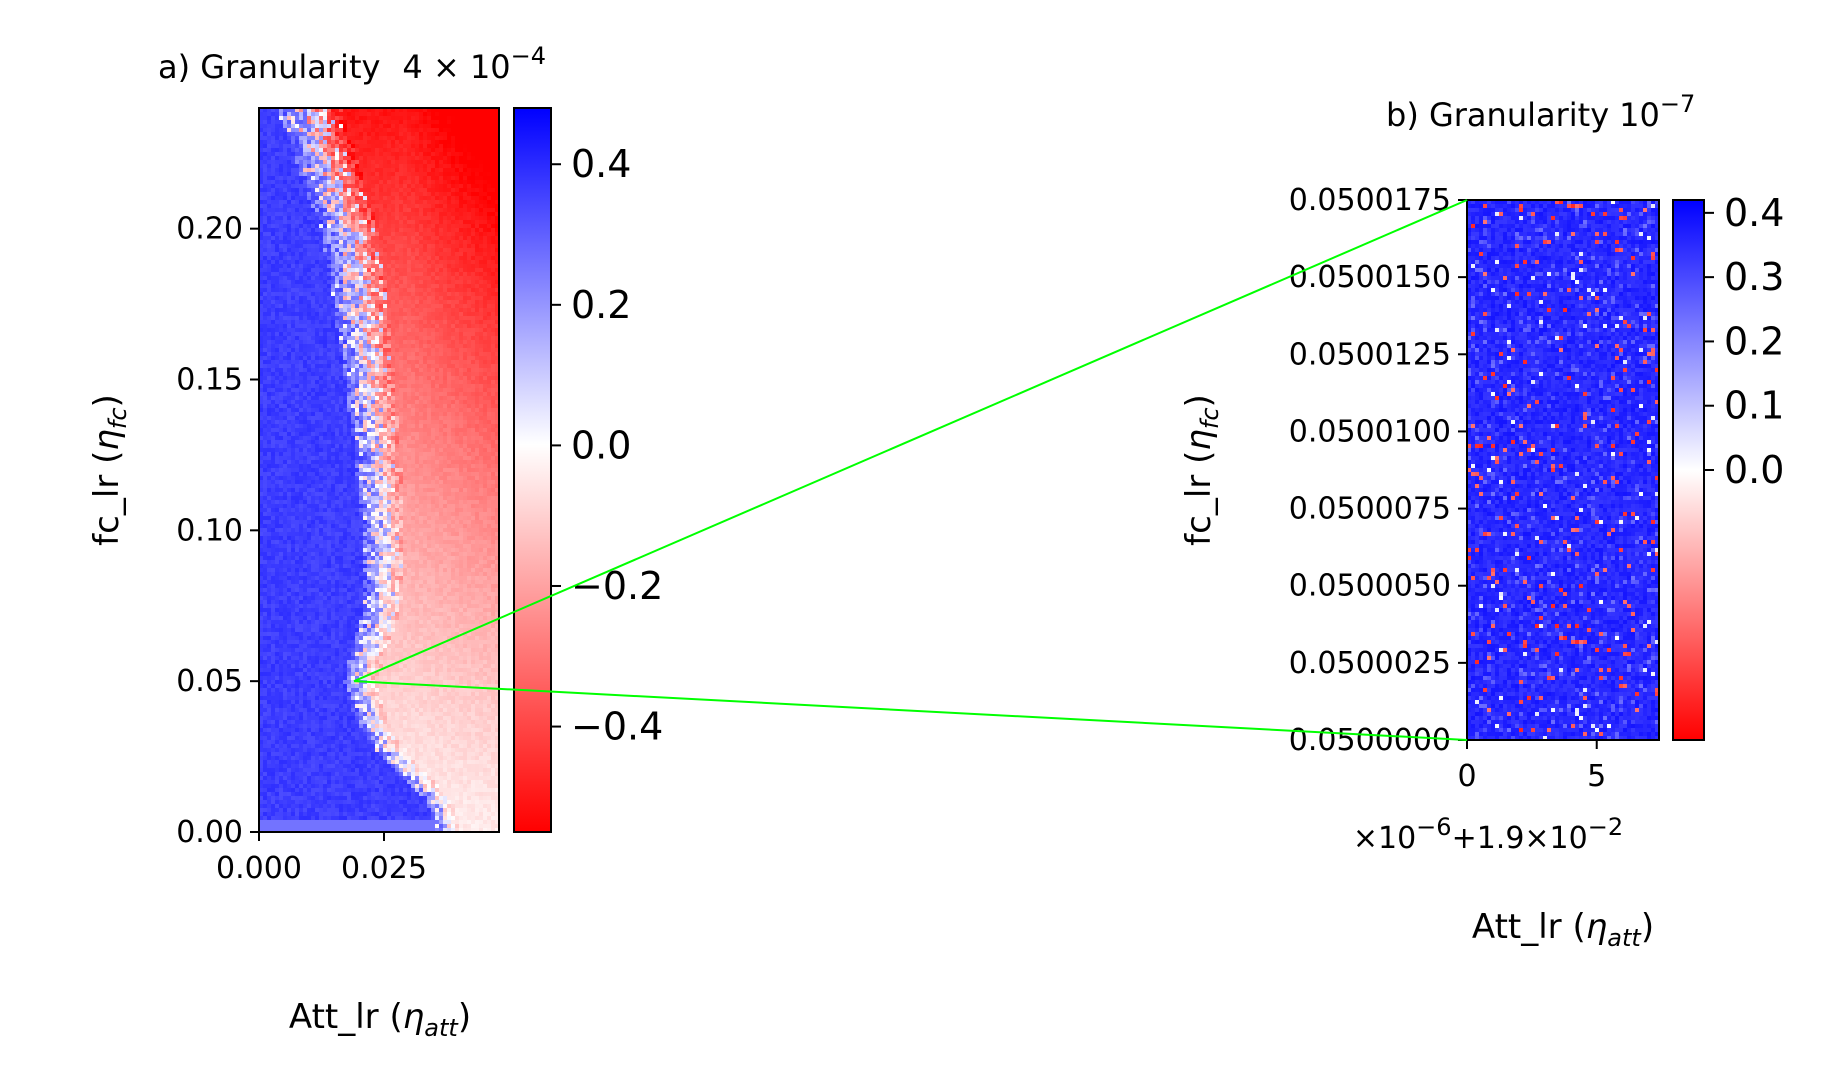  Describe the element at coordinates (1563, 470) in the screenshot. I see `panel-b-heatmap` at that location.